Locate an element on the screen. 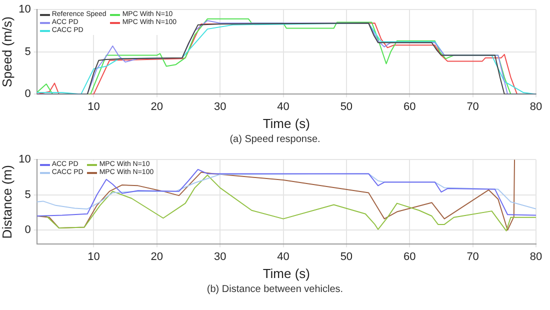  text: (a) Speed response. is located at coordinates (275, 139).